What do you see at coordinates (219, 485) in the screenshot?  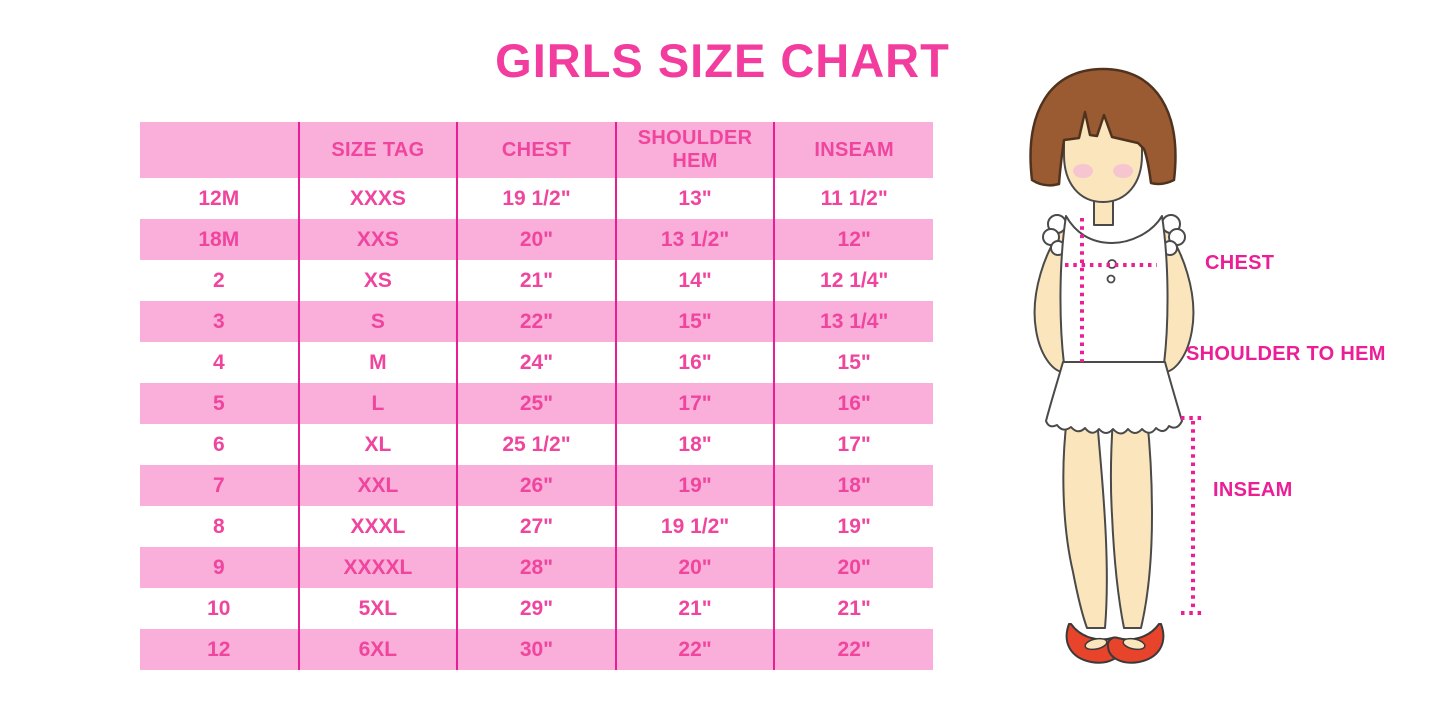 I see `table-cell: 7` at bounding box center [219, 485].